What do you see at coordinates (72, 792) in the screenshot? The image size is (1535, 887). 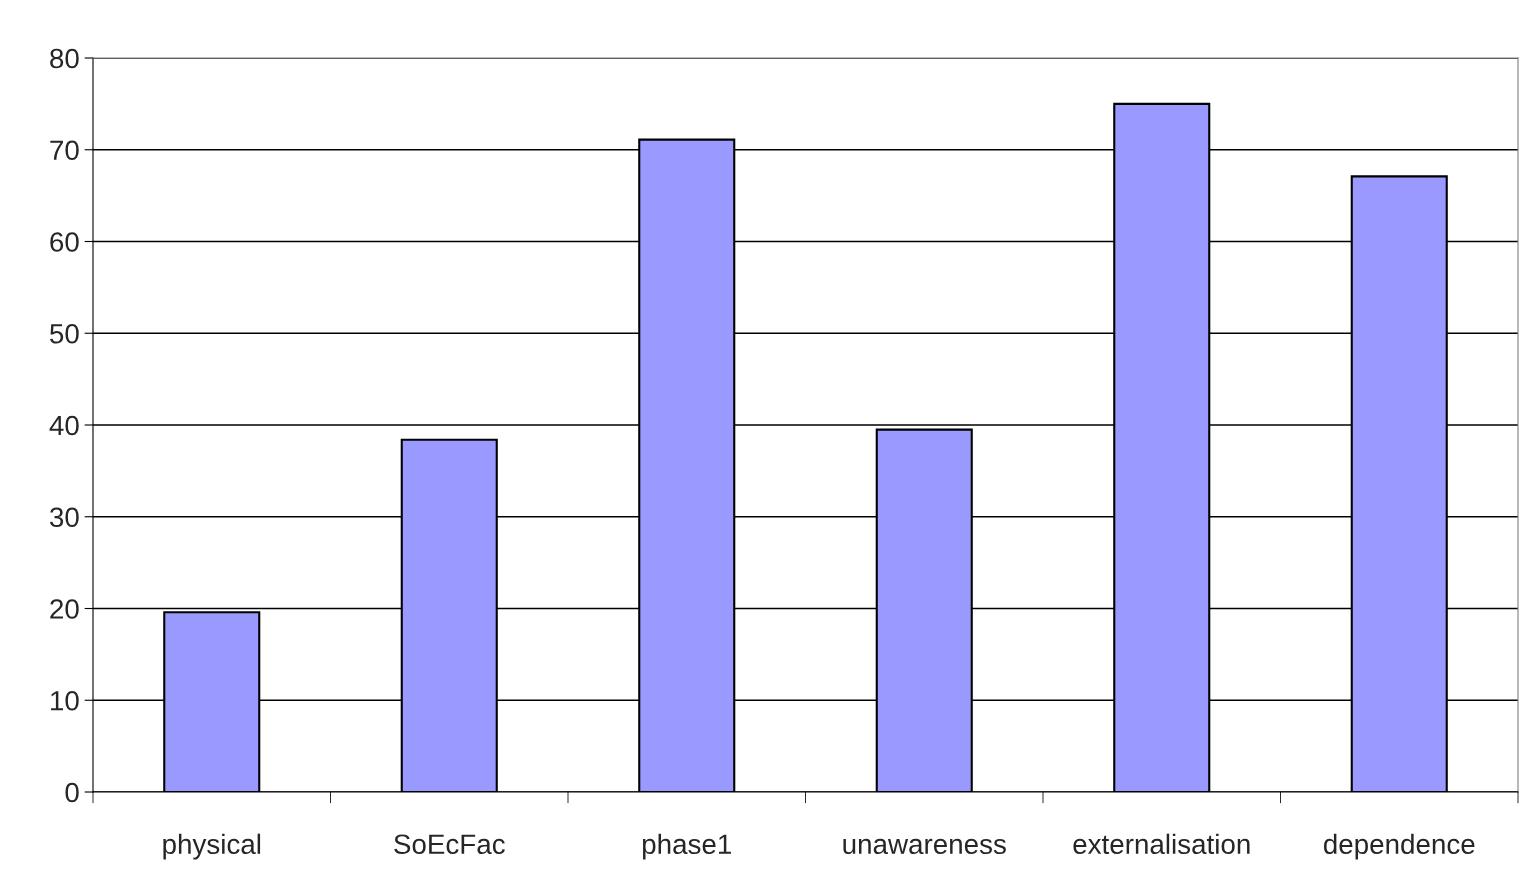 I see `y-tick-label: 0` at bounding box center [72, 792].